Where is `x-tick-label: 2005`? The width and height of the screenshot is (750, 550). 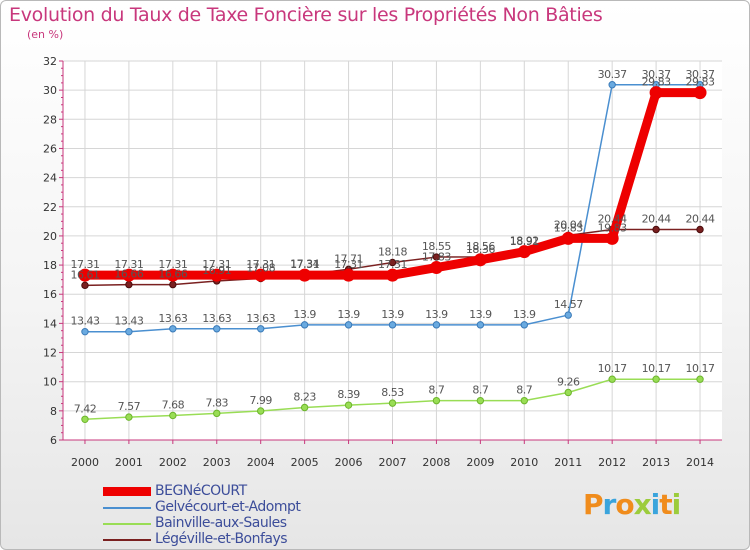
x-tick-label: 2005 is located at coordinates (305, 462).